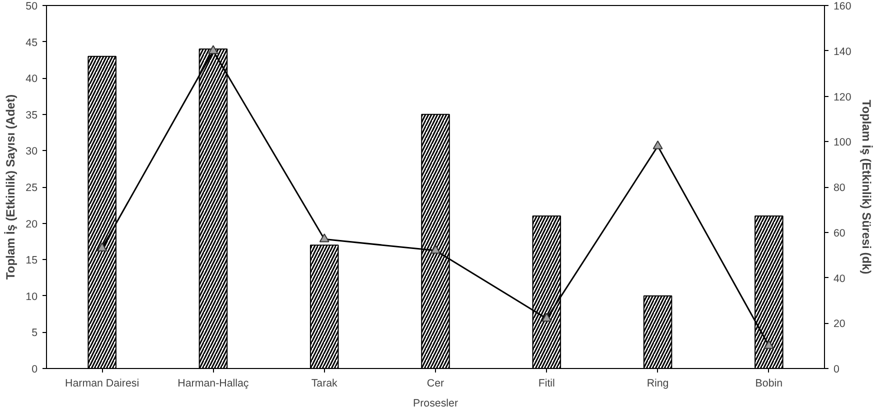 The width and height of the screenshot is (882, 418). What do you see at coordinates (546, 384) in the screenshot?
I see `x-tick-label: Fitil` at bounding box center [546, 384].